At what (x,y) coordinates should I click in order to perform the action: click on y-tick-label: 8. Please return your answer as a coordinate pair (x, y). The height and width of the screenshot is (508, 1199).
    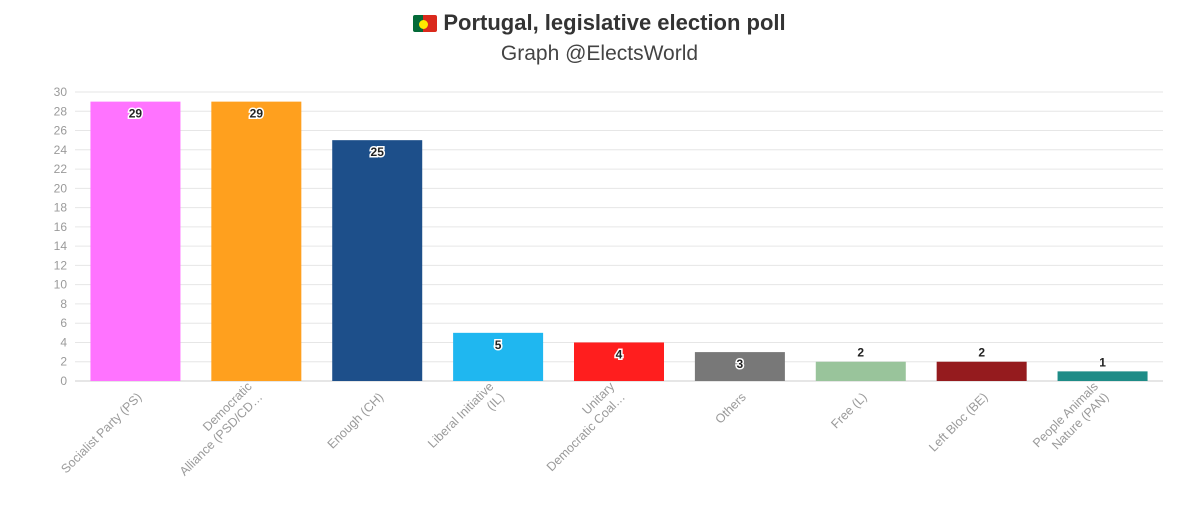
    Looking at the image, I should click on (63, 304).